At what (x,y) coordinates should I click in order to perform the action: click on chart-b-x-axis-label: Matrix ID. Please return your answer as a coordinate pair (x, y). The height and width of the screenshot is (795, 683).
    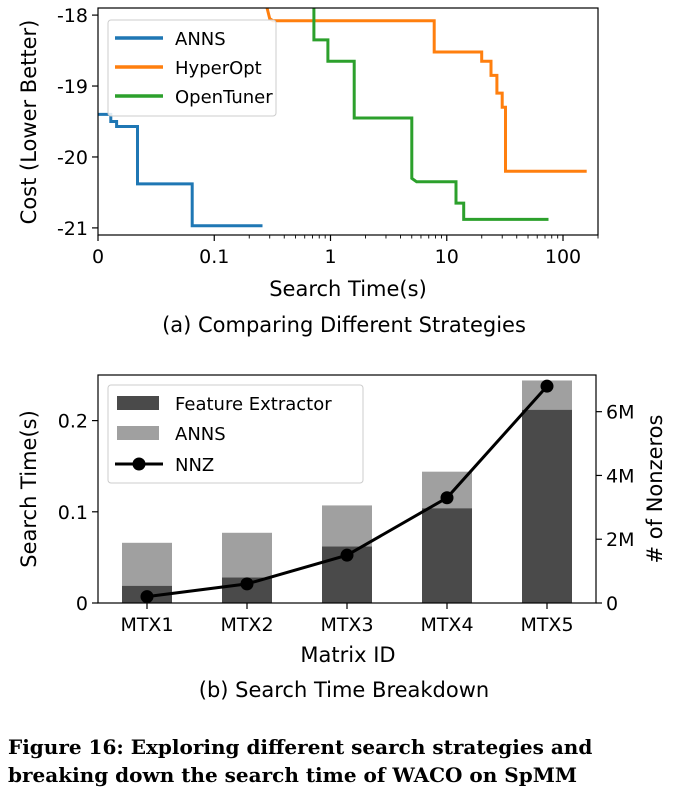
    Looking at the image, I should click on (347, 655).